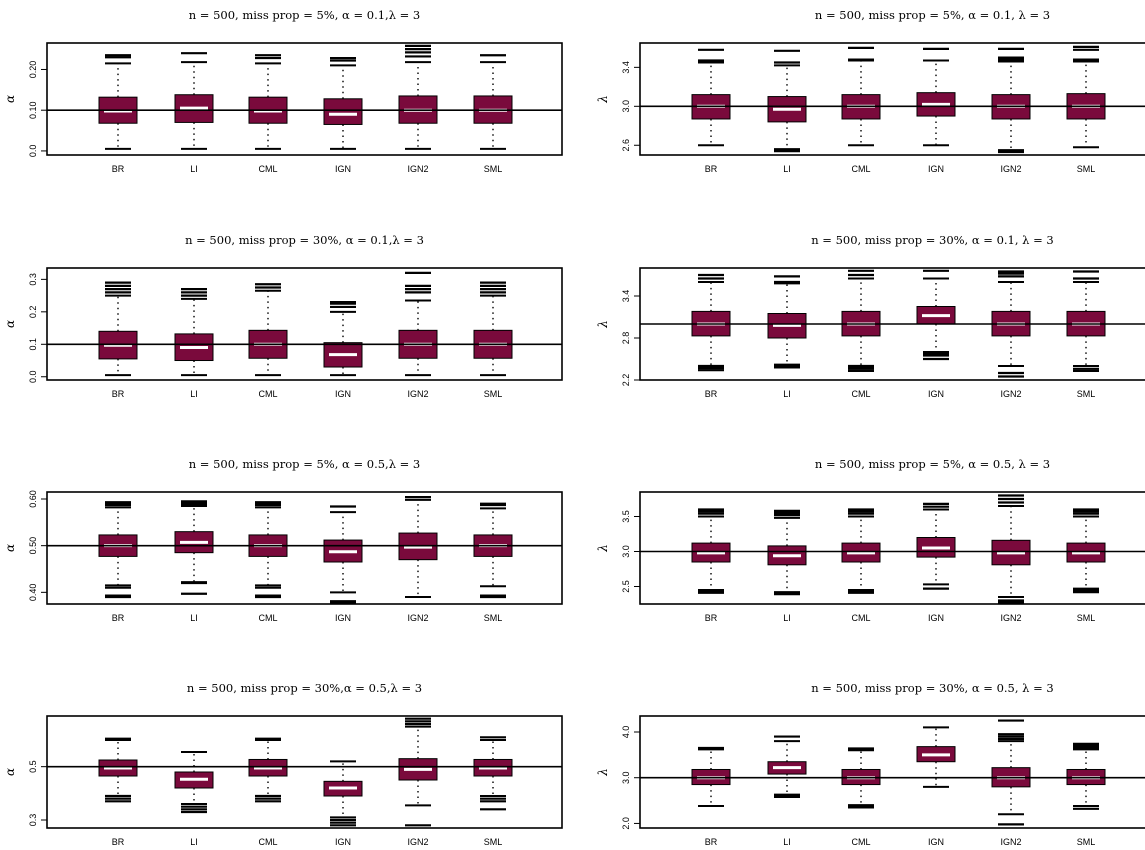 The image size is (1145, 850). What do you see at coordinates (33, 593) in the screenshot?
I see `y-tick-label: 0.40` at bounding box center [33, 593].